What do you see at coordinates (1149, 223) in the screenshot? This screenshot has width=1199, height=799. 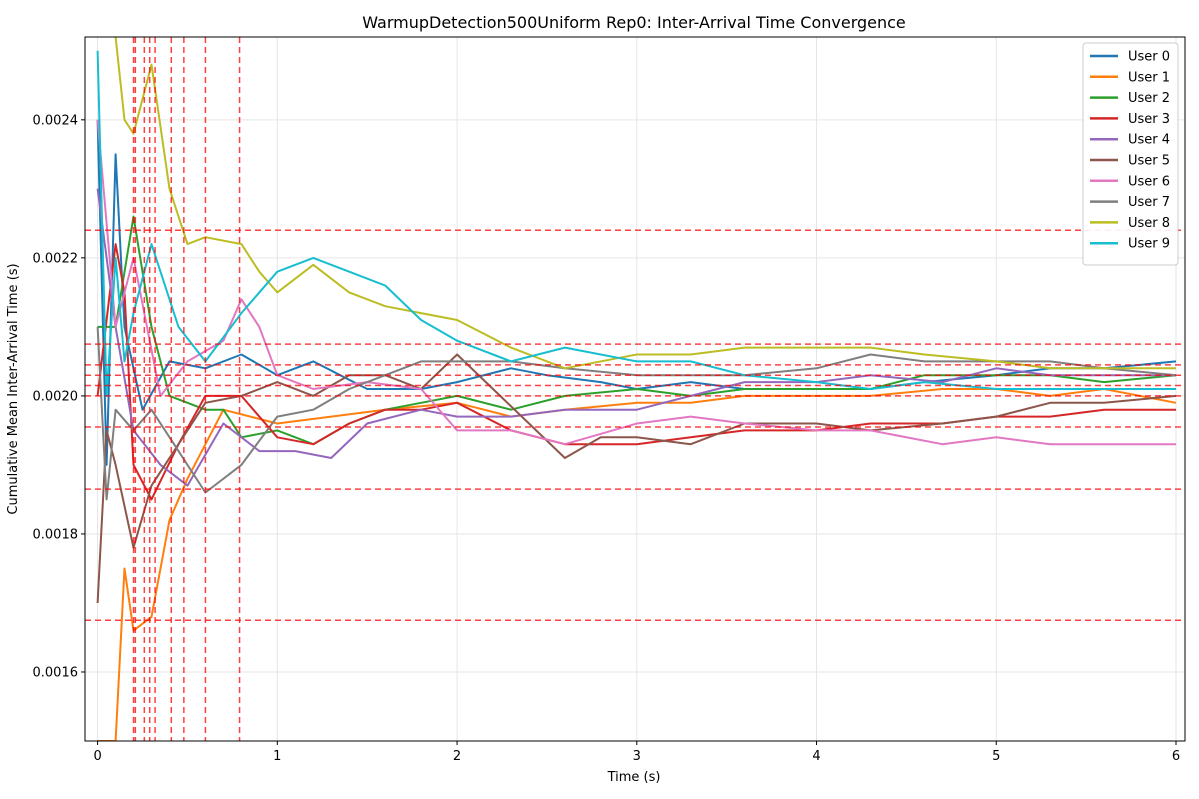 I see `legend-label: User 8` at bounding box center [1149, 223].